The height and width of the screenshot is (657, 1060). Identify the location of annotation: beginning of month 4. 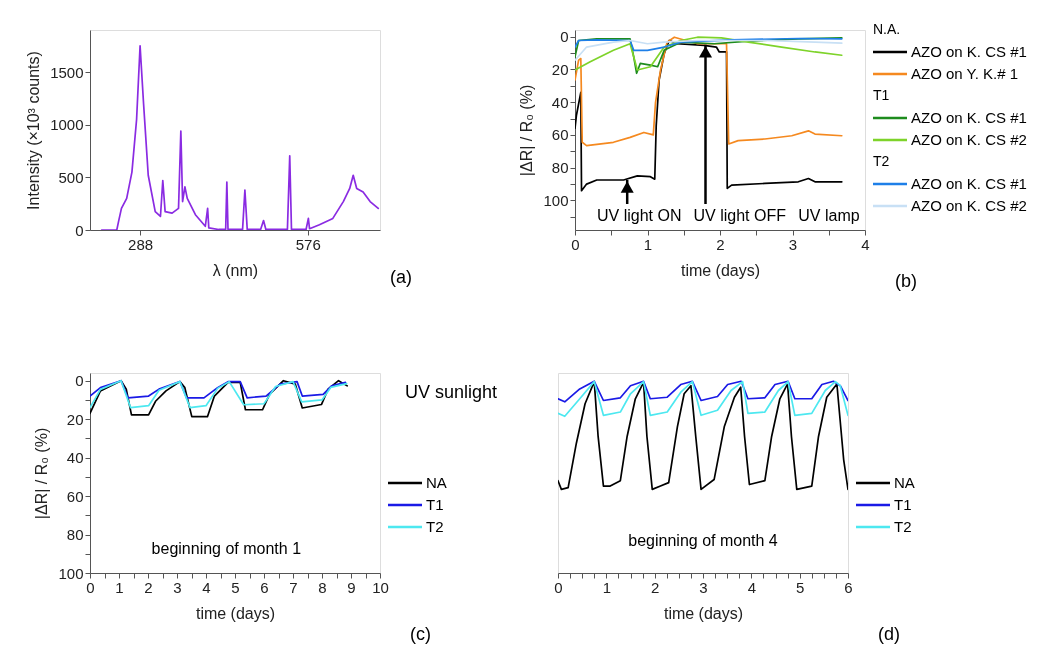
(703, 540).